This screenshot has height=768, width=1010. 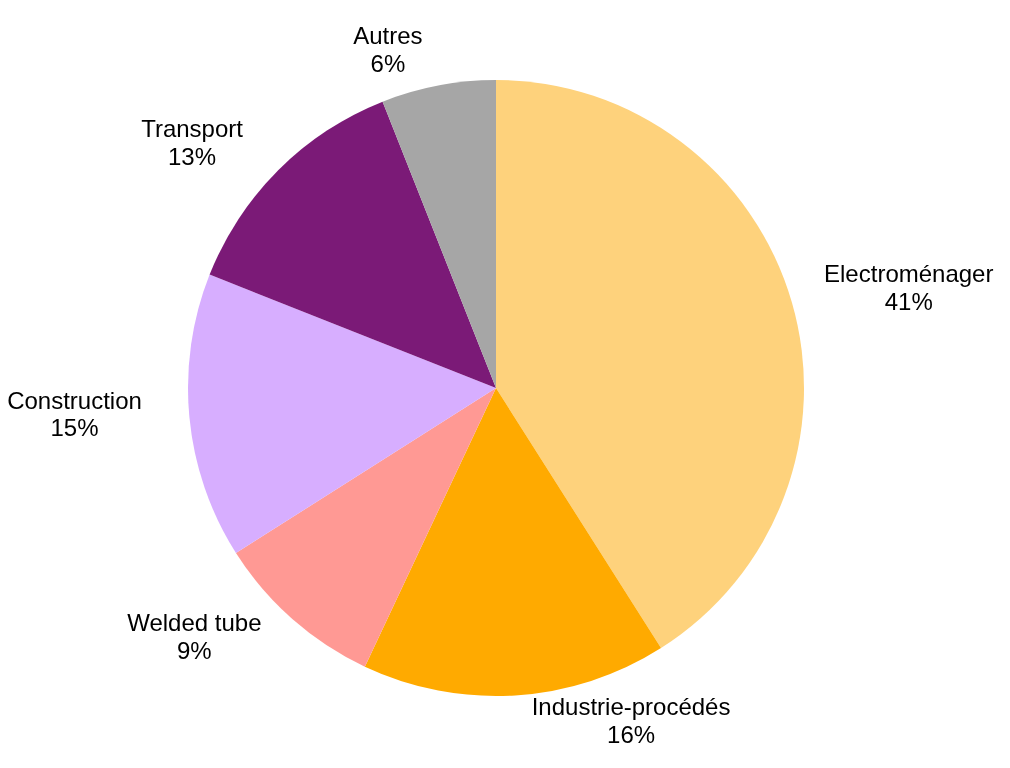 I want to click on data-label: 6%, so click(x=388, y=63).